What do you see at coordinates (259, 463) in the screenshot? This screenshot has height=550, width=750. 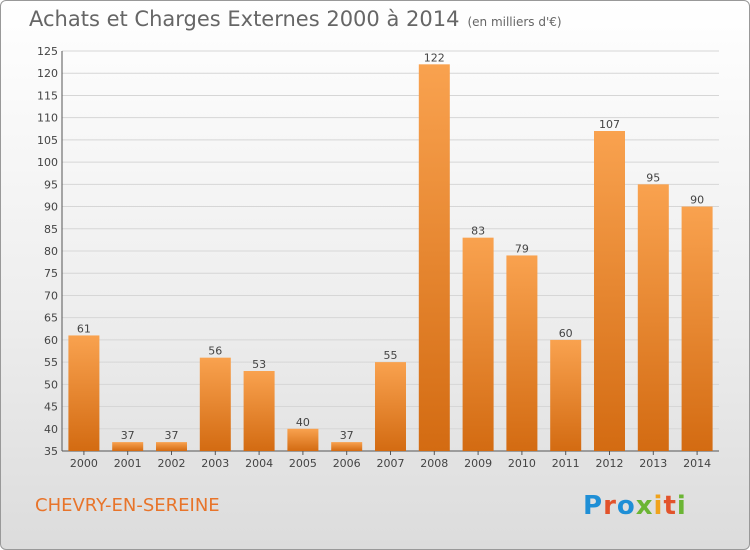 I see `x-tick-label: 2004` at bounding box center [259, 463].